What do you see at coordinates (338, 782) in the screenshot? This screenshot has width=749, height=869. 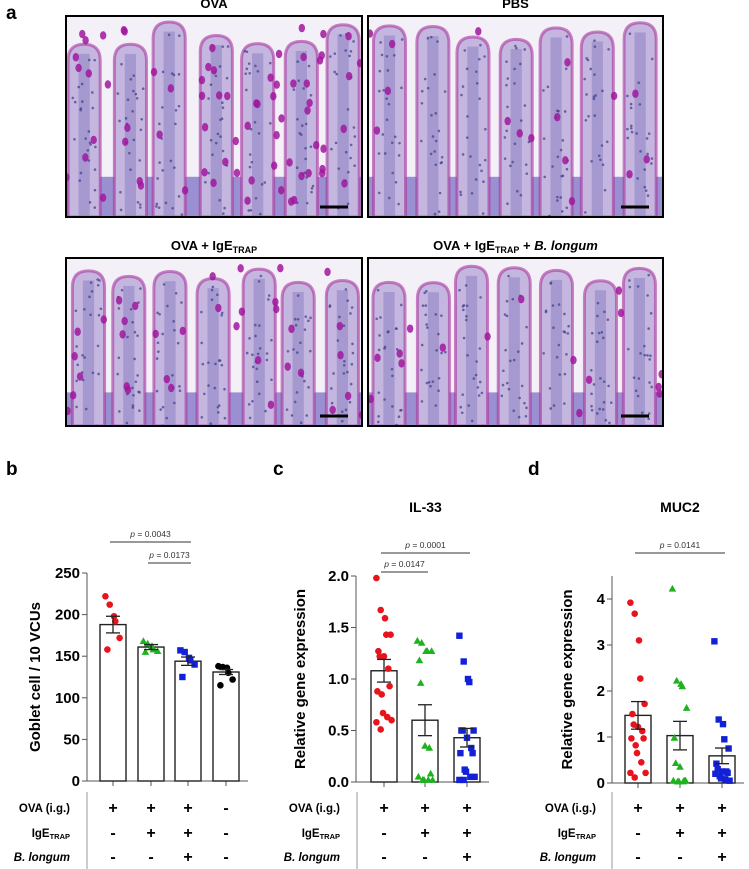 I see `y-tick-label: 0.0` at bounding box center [338, 782].